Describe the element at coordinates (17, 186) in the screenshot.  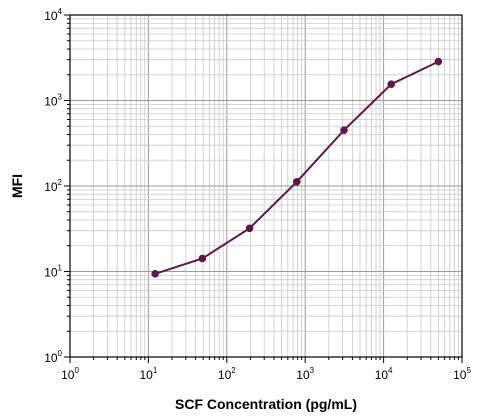
I see `y-axis-label: MFI` at that location.